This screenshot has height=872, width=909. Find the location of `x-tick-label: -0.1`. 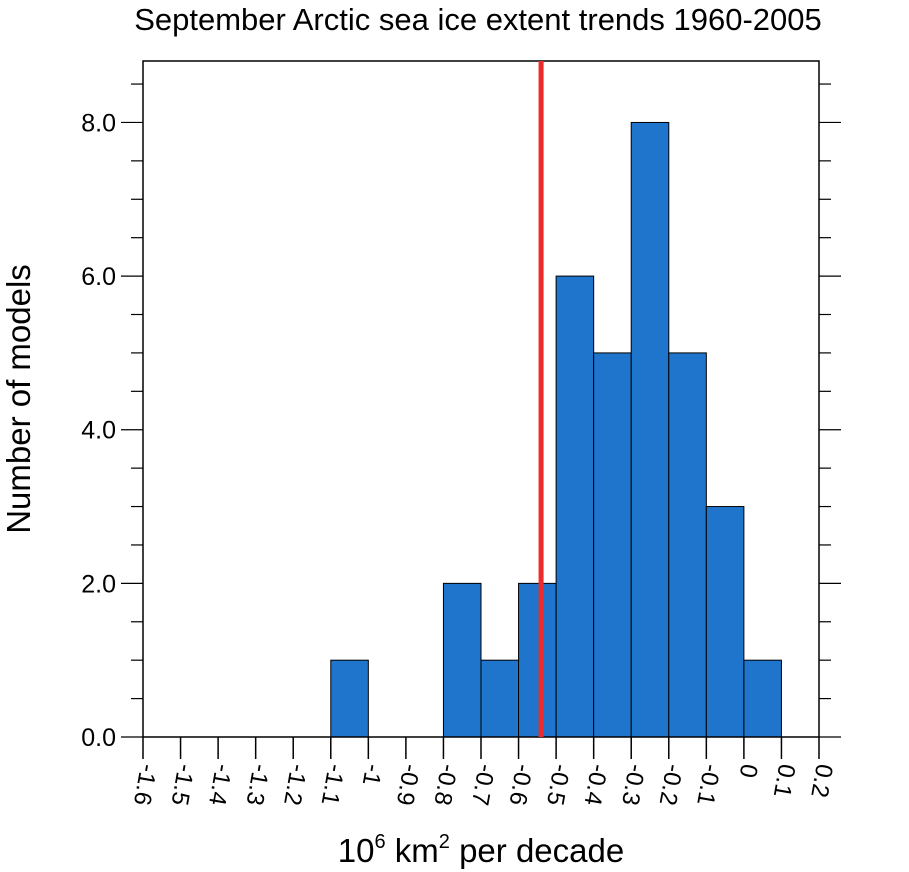

x-tick-label: -0.1 is located at coordinates (708, 784).